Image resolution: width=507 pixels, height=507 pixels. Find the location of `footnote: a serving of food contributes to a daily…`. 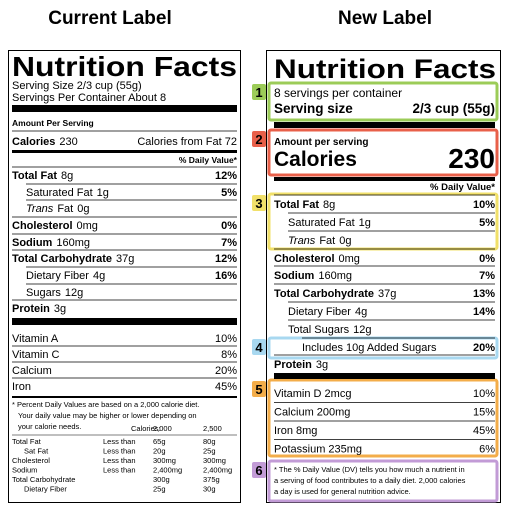

footnote: a serving of food contributes to a daily… is located at coordinates (370, 480).